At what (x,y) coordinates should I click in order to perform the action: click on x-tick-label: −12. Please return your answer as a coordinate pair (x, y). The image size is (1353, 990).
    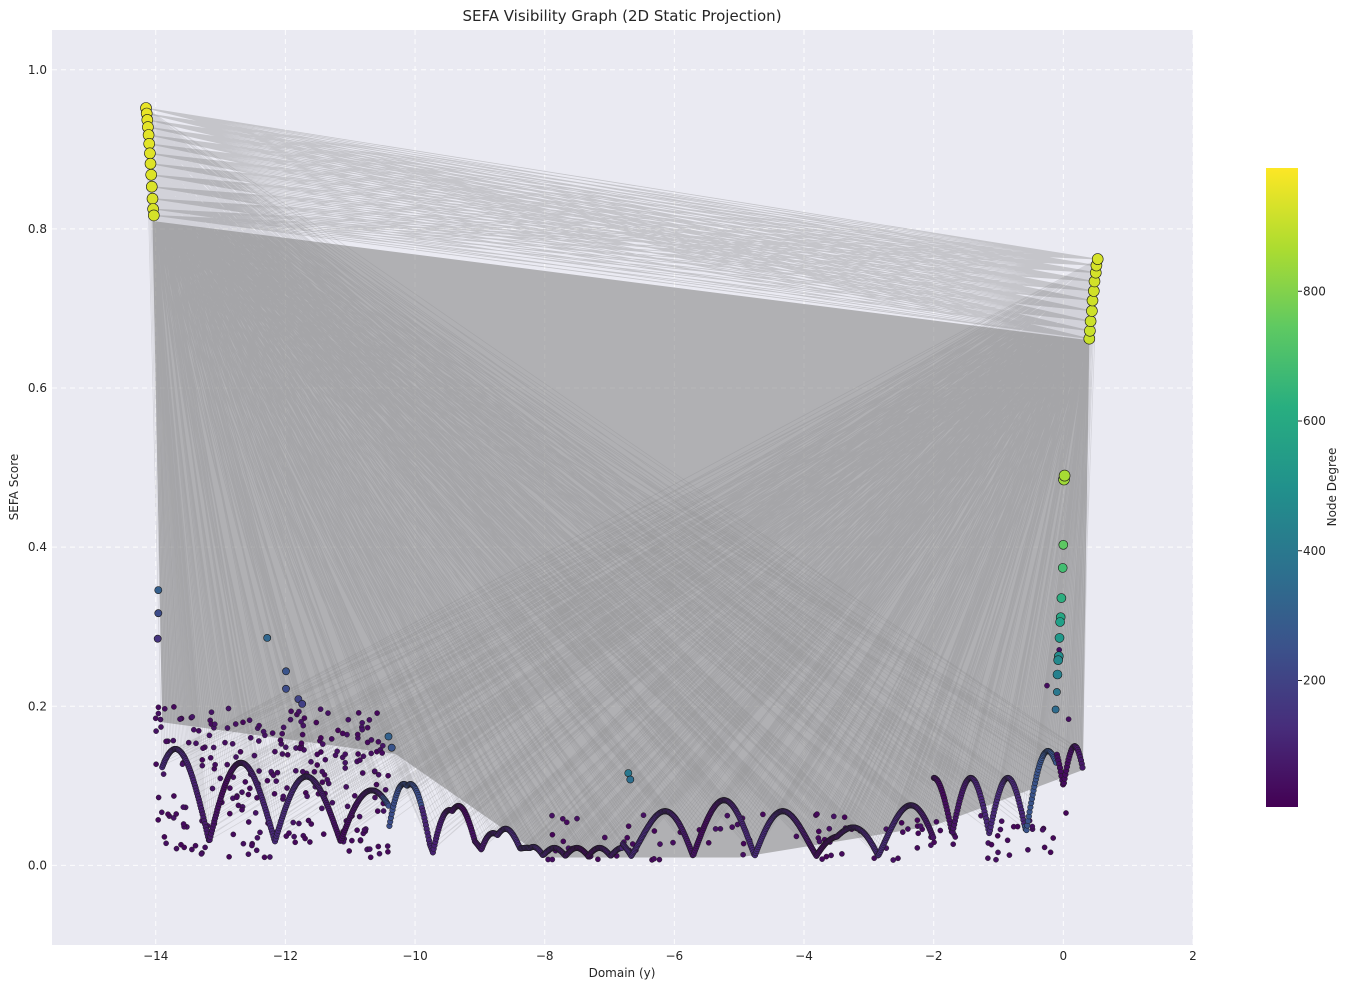
    Looking at the image, I should click on (285, 956).